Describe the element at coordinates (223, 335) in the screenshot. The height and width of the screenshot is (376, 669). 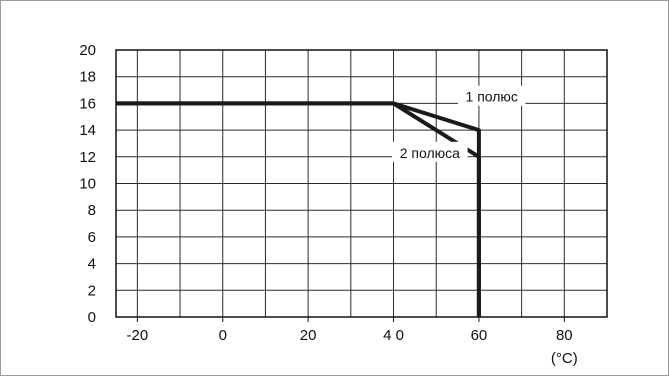
I see `x-tick-label-2: 0` at that location.